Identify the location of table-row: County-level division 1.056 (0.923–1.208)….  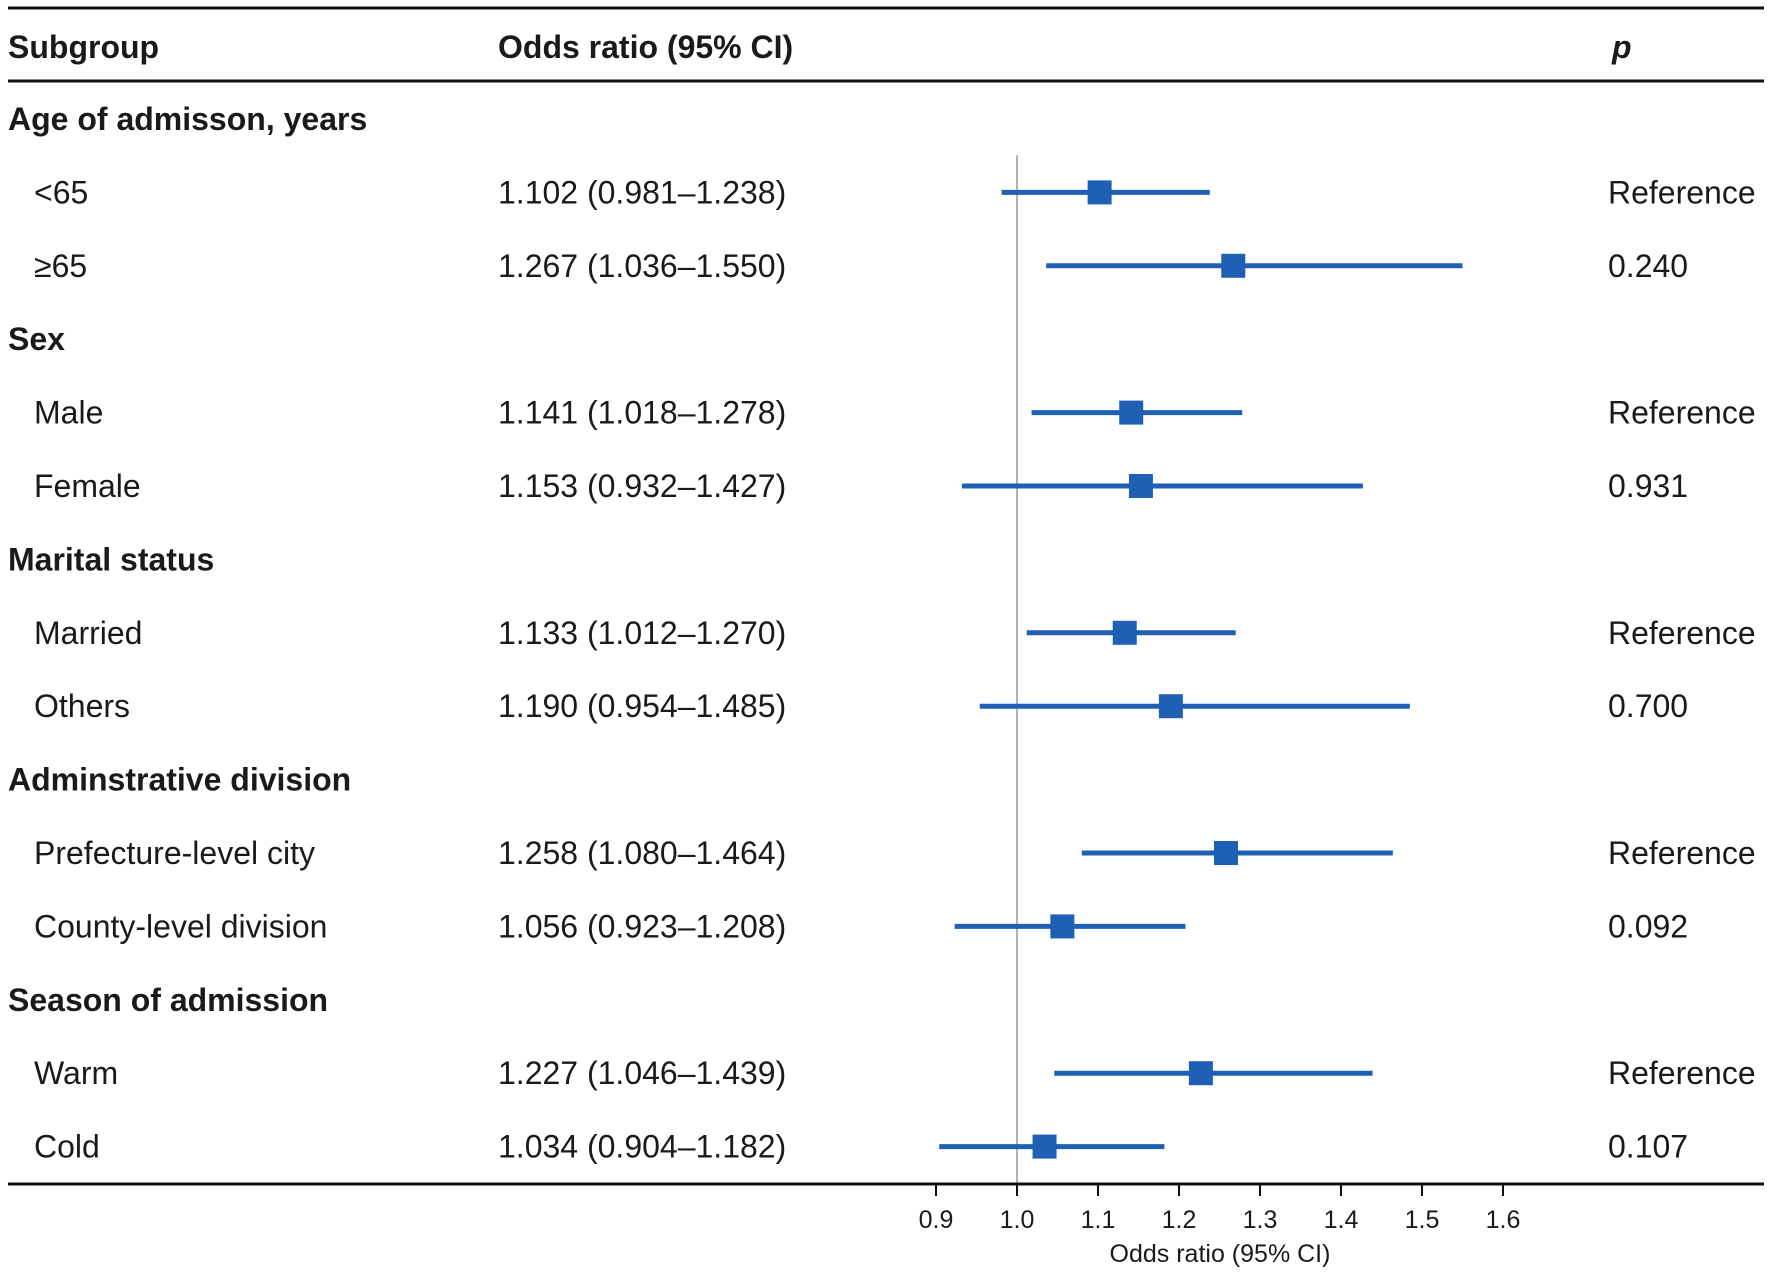
(861, 926).